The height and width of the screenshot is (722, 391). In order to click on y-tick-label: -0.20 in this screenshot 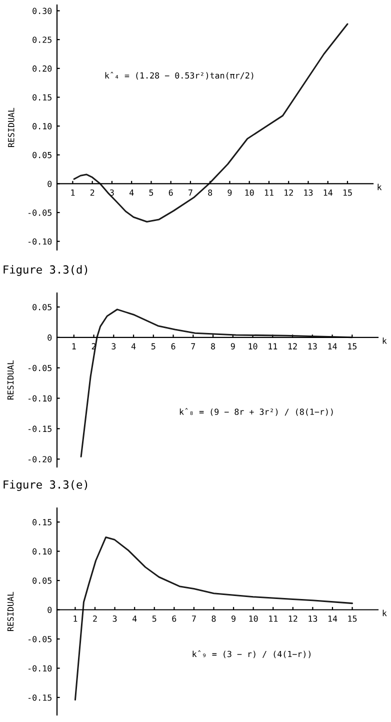, I will do `click(40, 459)`.